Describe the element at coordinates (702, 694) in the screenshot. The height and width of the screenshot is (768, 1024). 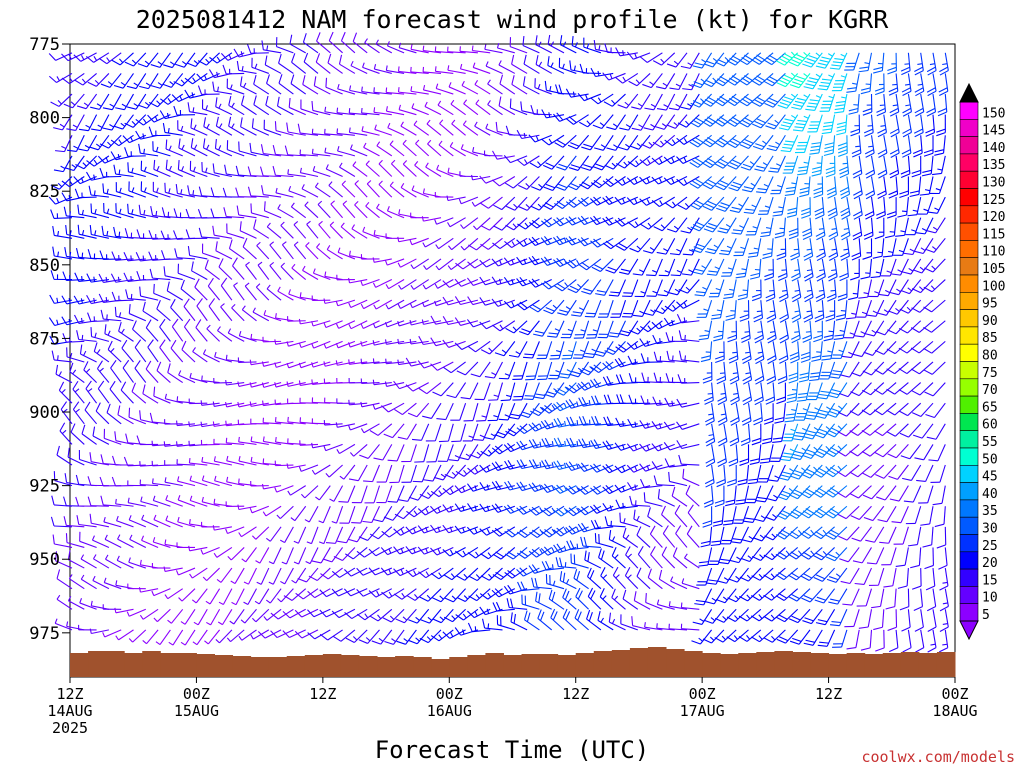
I see `x-tick-label: 00Z` at that location.